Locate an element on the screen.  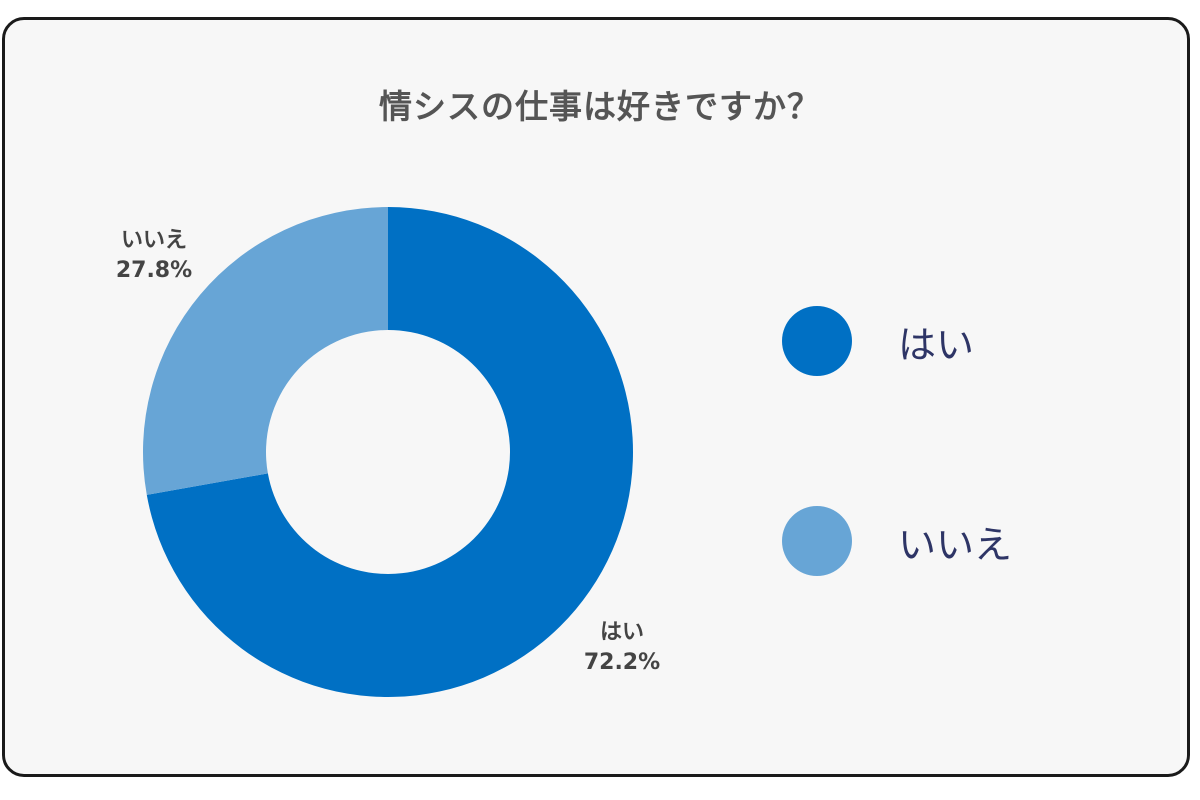
slice-iie is located at coordinates (265, 351).